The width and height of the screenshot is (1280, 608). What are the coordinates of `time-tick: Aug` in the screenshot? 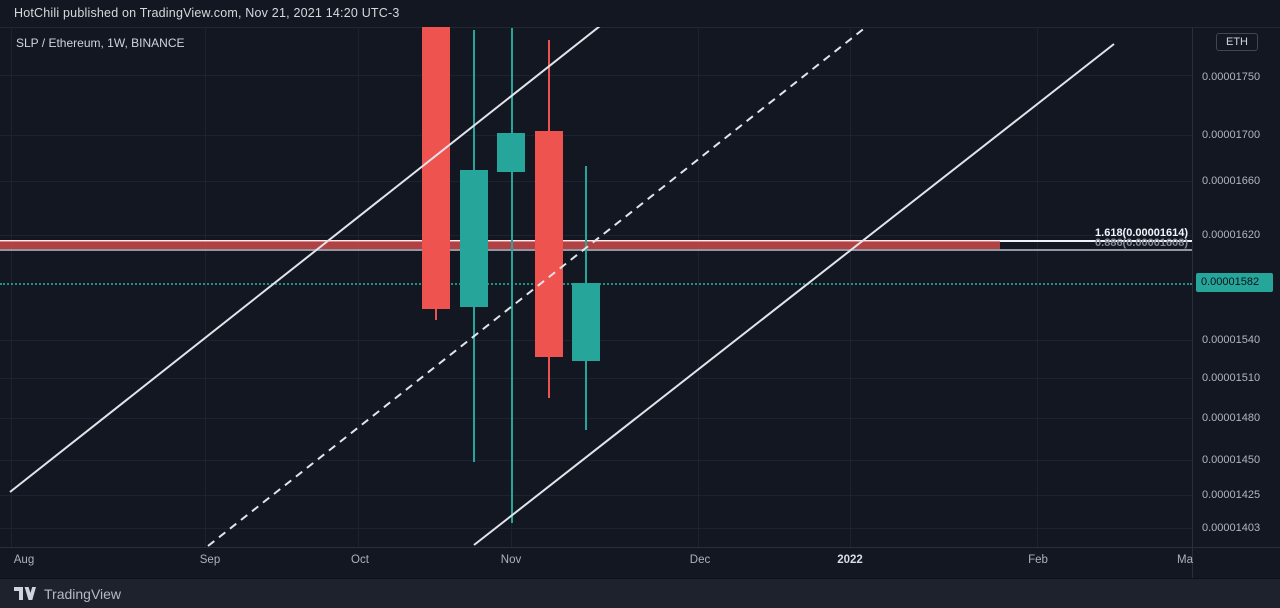 It's located at (24, 560).